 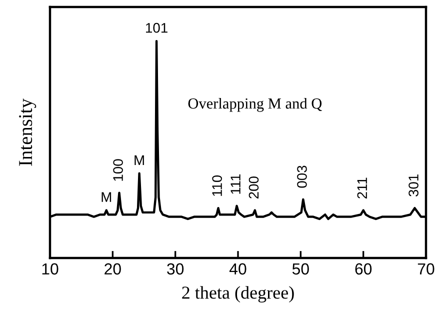 I want to click on x-tick-label: 60, so click(x=363, y=269).